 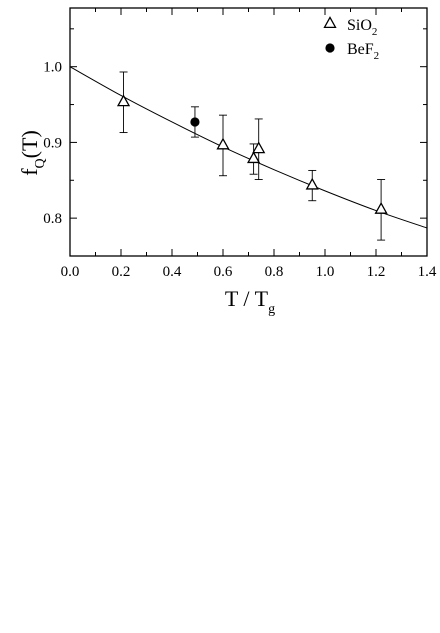 I want to click on y-tick-label: 0.8, so click(x=52, y=219).